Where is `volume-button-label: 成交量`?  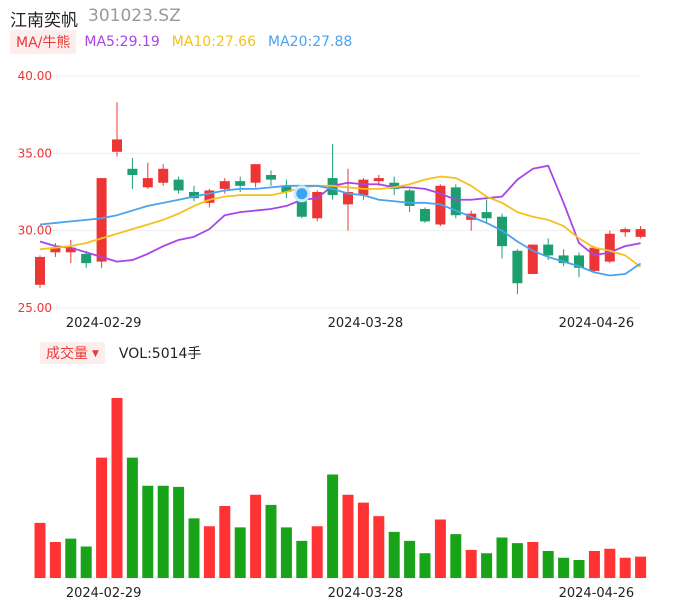 volume-button-label: 成交量 is located at coordinates (67, 354).